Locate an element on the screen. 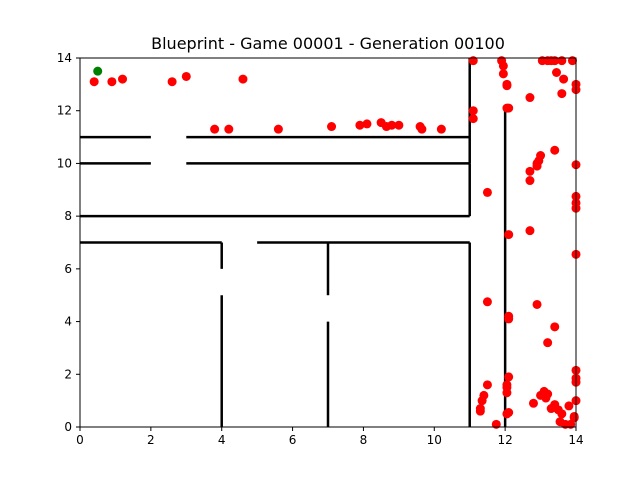  y-tick-label: 14 is located at coordinates (64, 58).